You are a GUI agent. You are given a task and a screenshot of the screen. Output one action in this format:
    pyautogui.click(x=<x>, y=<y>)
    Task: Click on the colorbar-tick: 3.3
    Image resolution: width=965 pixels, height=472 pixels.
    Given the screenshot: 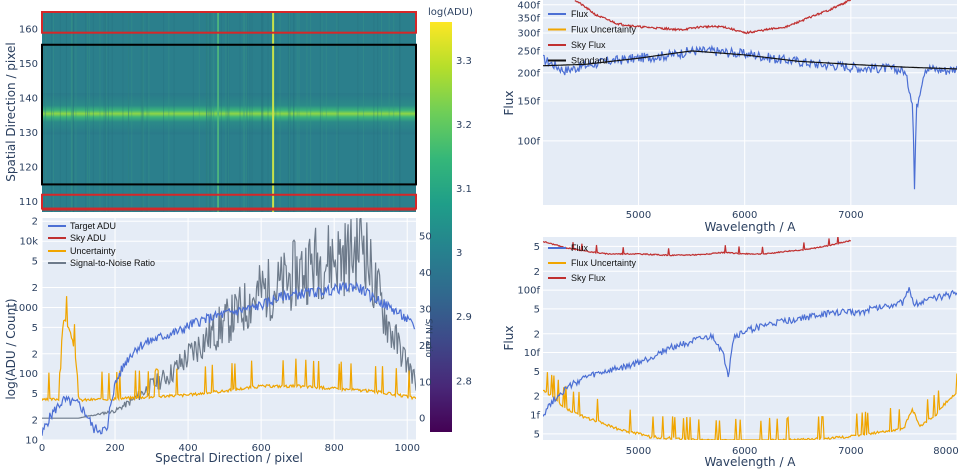 What is the action you would take?
    pyautogui.click(x=464, y=61)
    